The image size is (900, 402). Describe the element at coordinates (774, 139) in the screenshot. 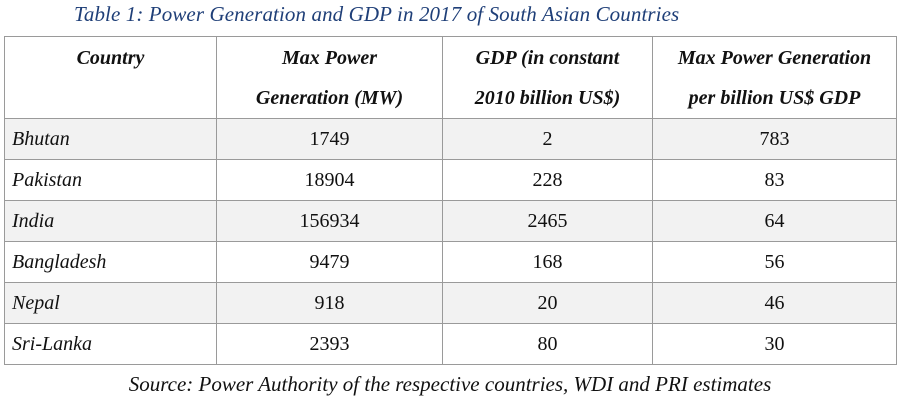

I see `power-per-gdp-cell: 783` at that location.